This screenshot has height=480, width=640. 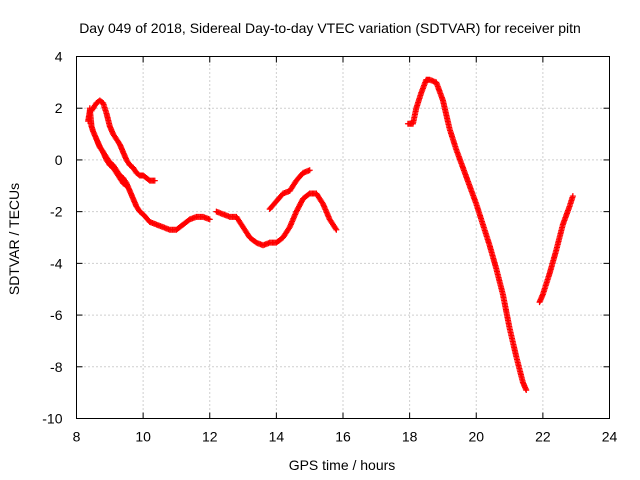 I want to click on y-tick-label: -6, so click(x=56, y=315).